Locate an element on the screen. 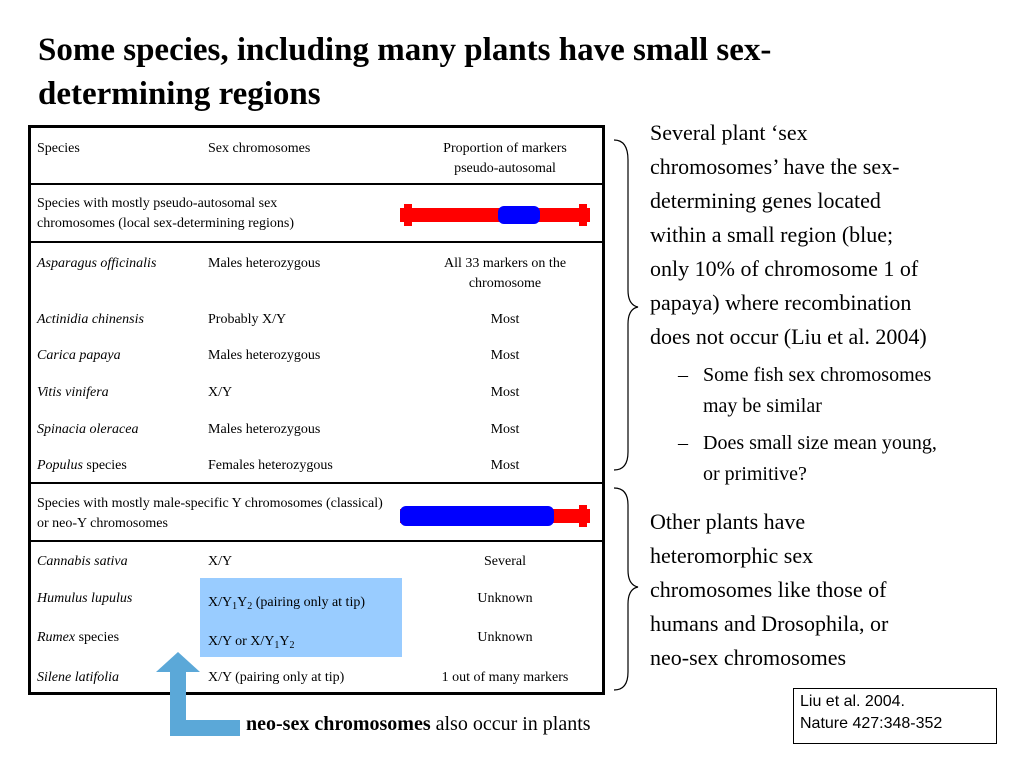 This screenshot has width=1024, height=768. species-cell: Humulus lupulus is located at coordinates (84, 599).